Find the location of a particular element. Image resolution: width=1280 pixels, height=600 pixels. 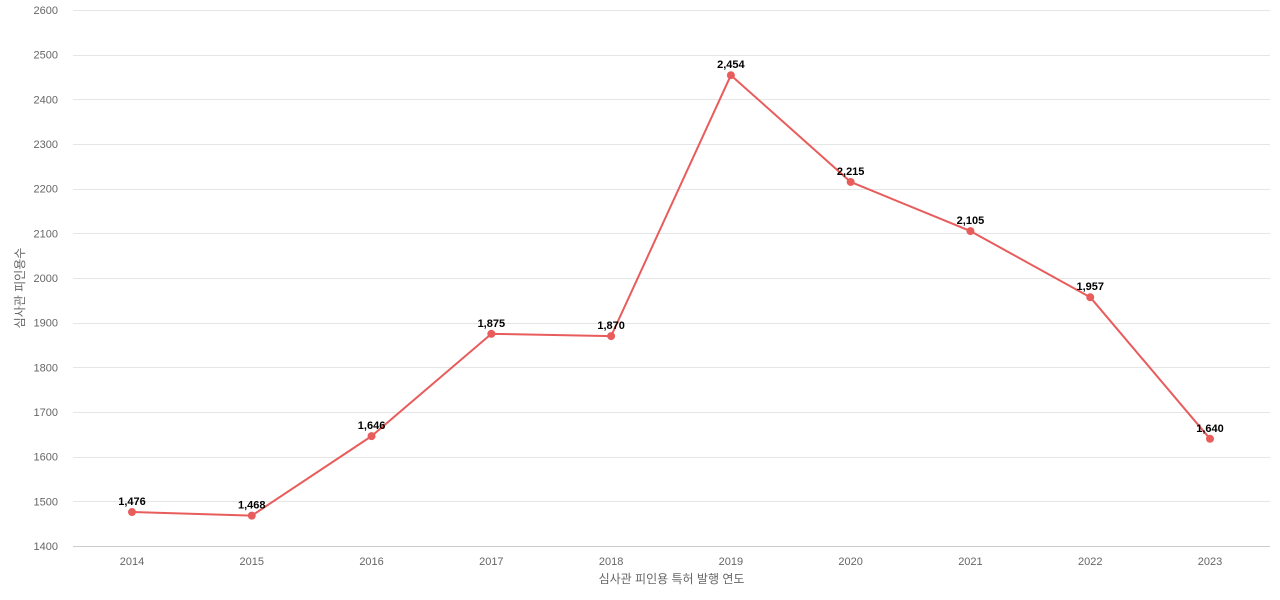

y-tick-label: 2300 is located at coordinates (46, 145).